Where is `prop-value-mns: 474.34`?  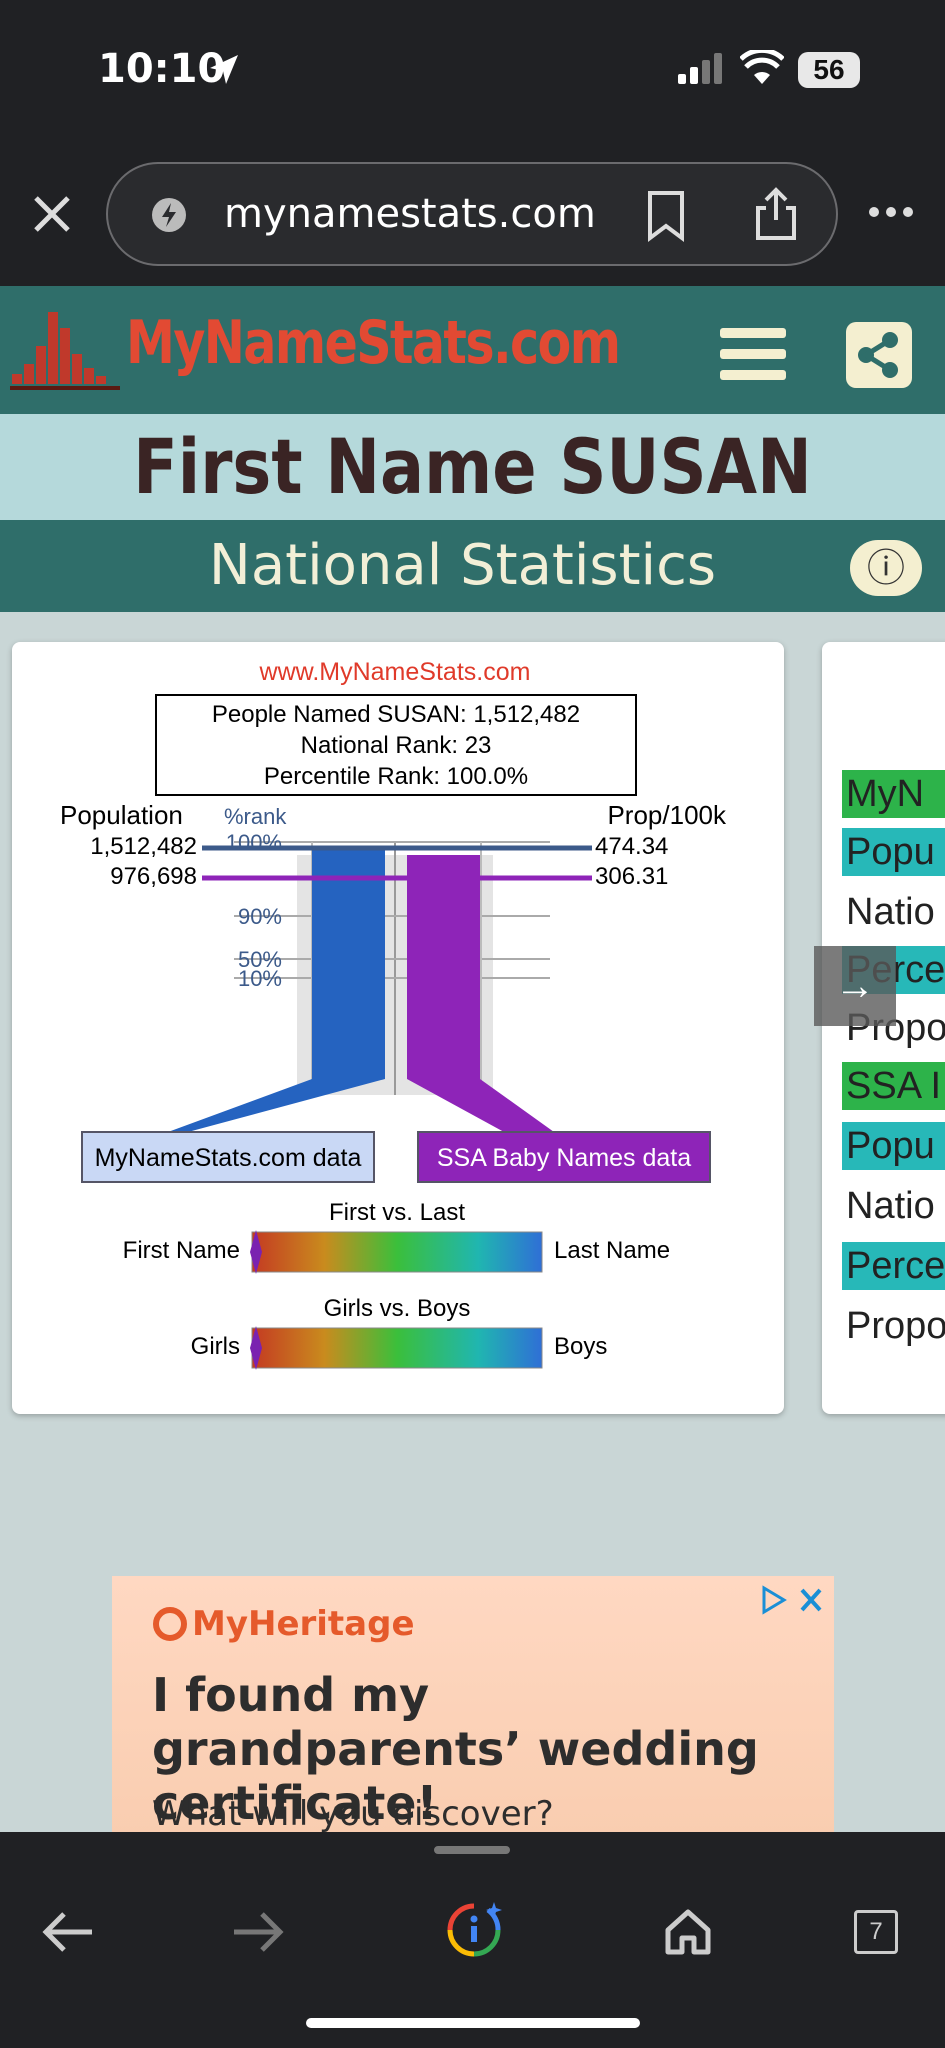
prop-value-mns: 474.34 is located at coordinates (631, 846).